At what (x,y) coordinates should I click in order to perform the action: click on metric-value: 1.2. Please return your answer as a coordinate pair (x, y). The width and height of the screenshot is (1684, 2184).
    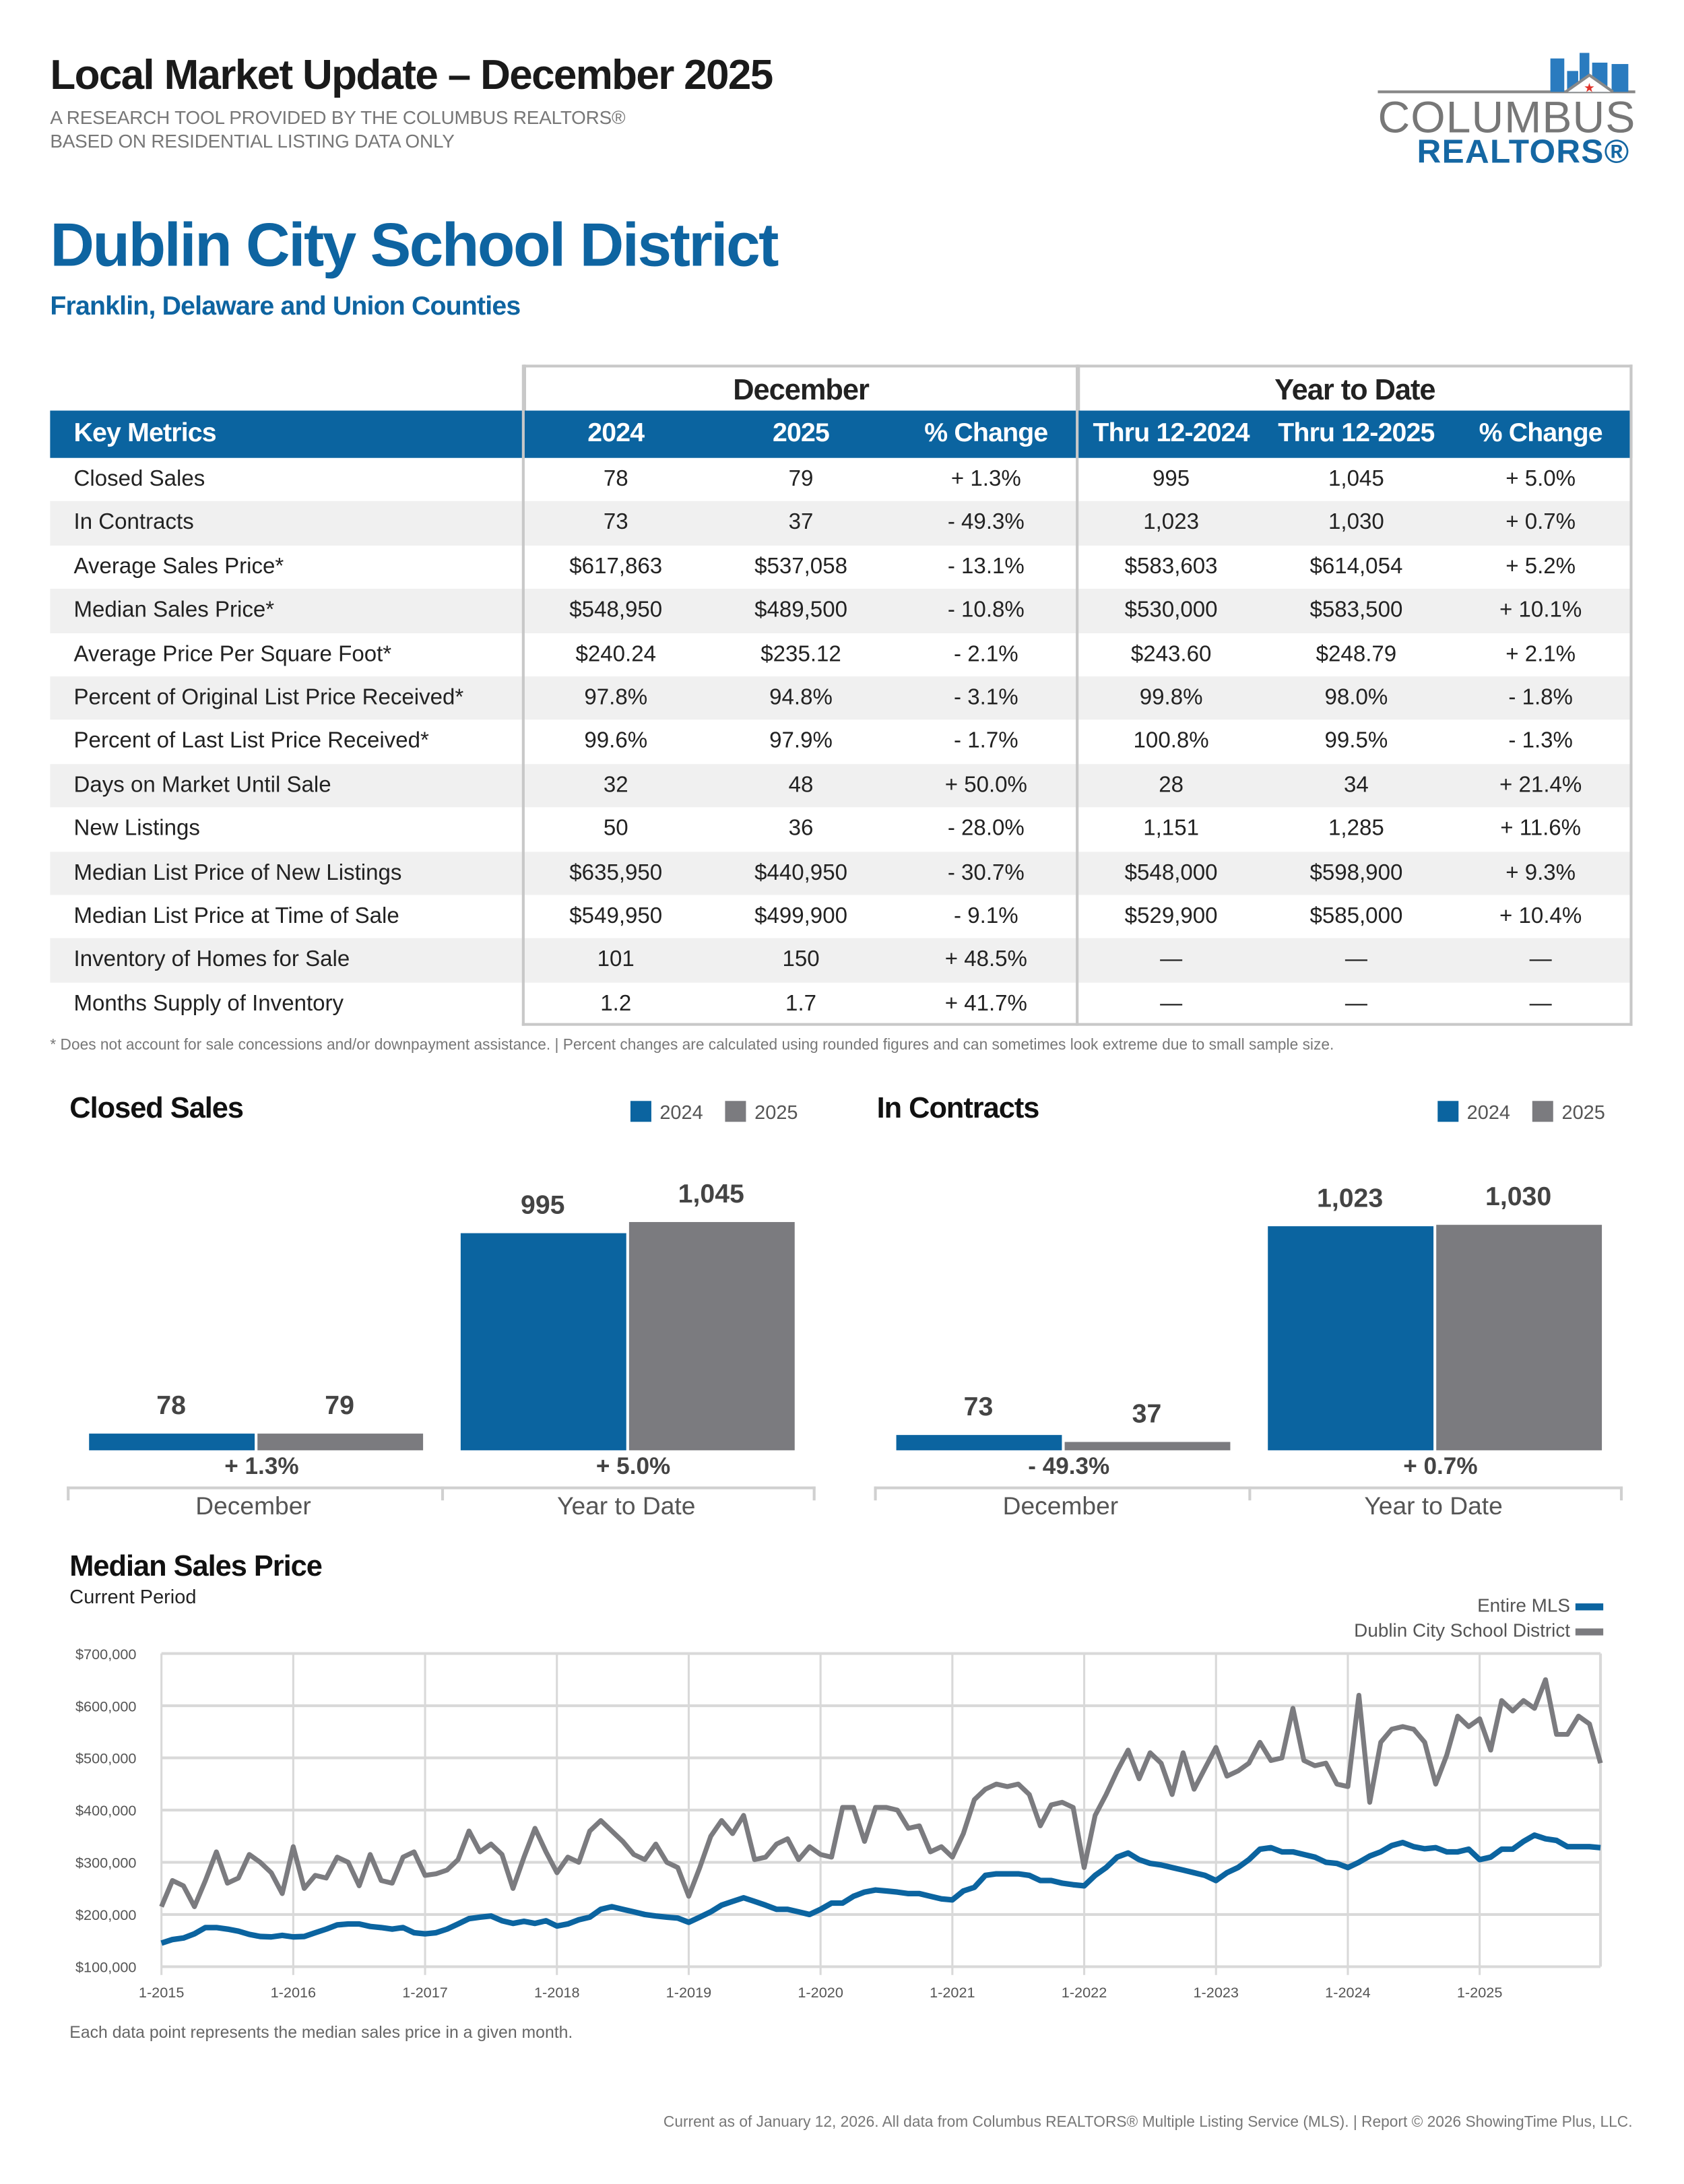
    Looking at the image, I should click on (616, 1004).